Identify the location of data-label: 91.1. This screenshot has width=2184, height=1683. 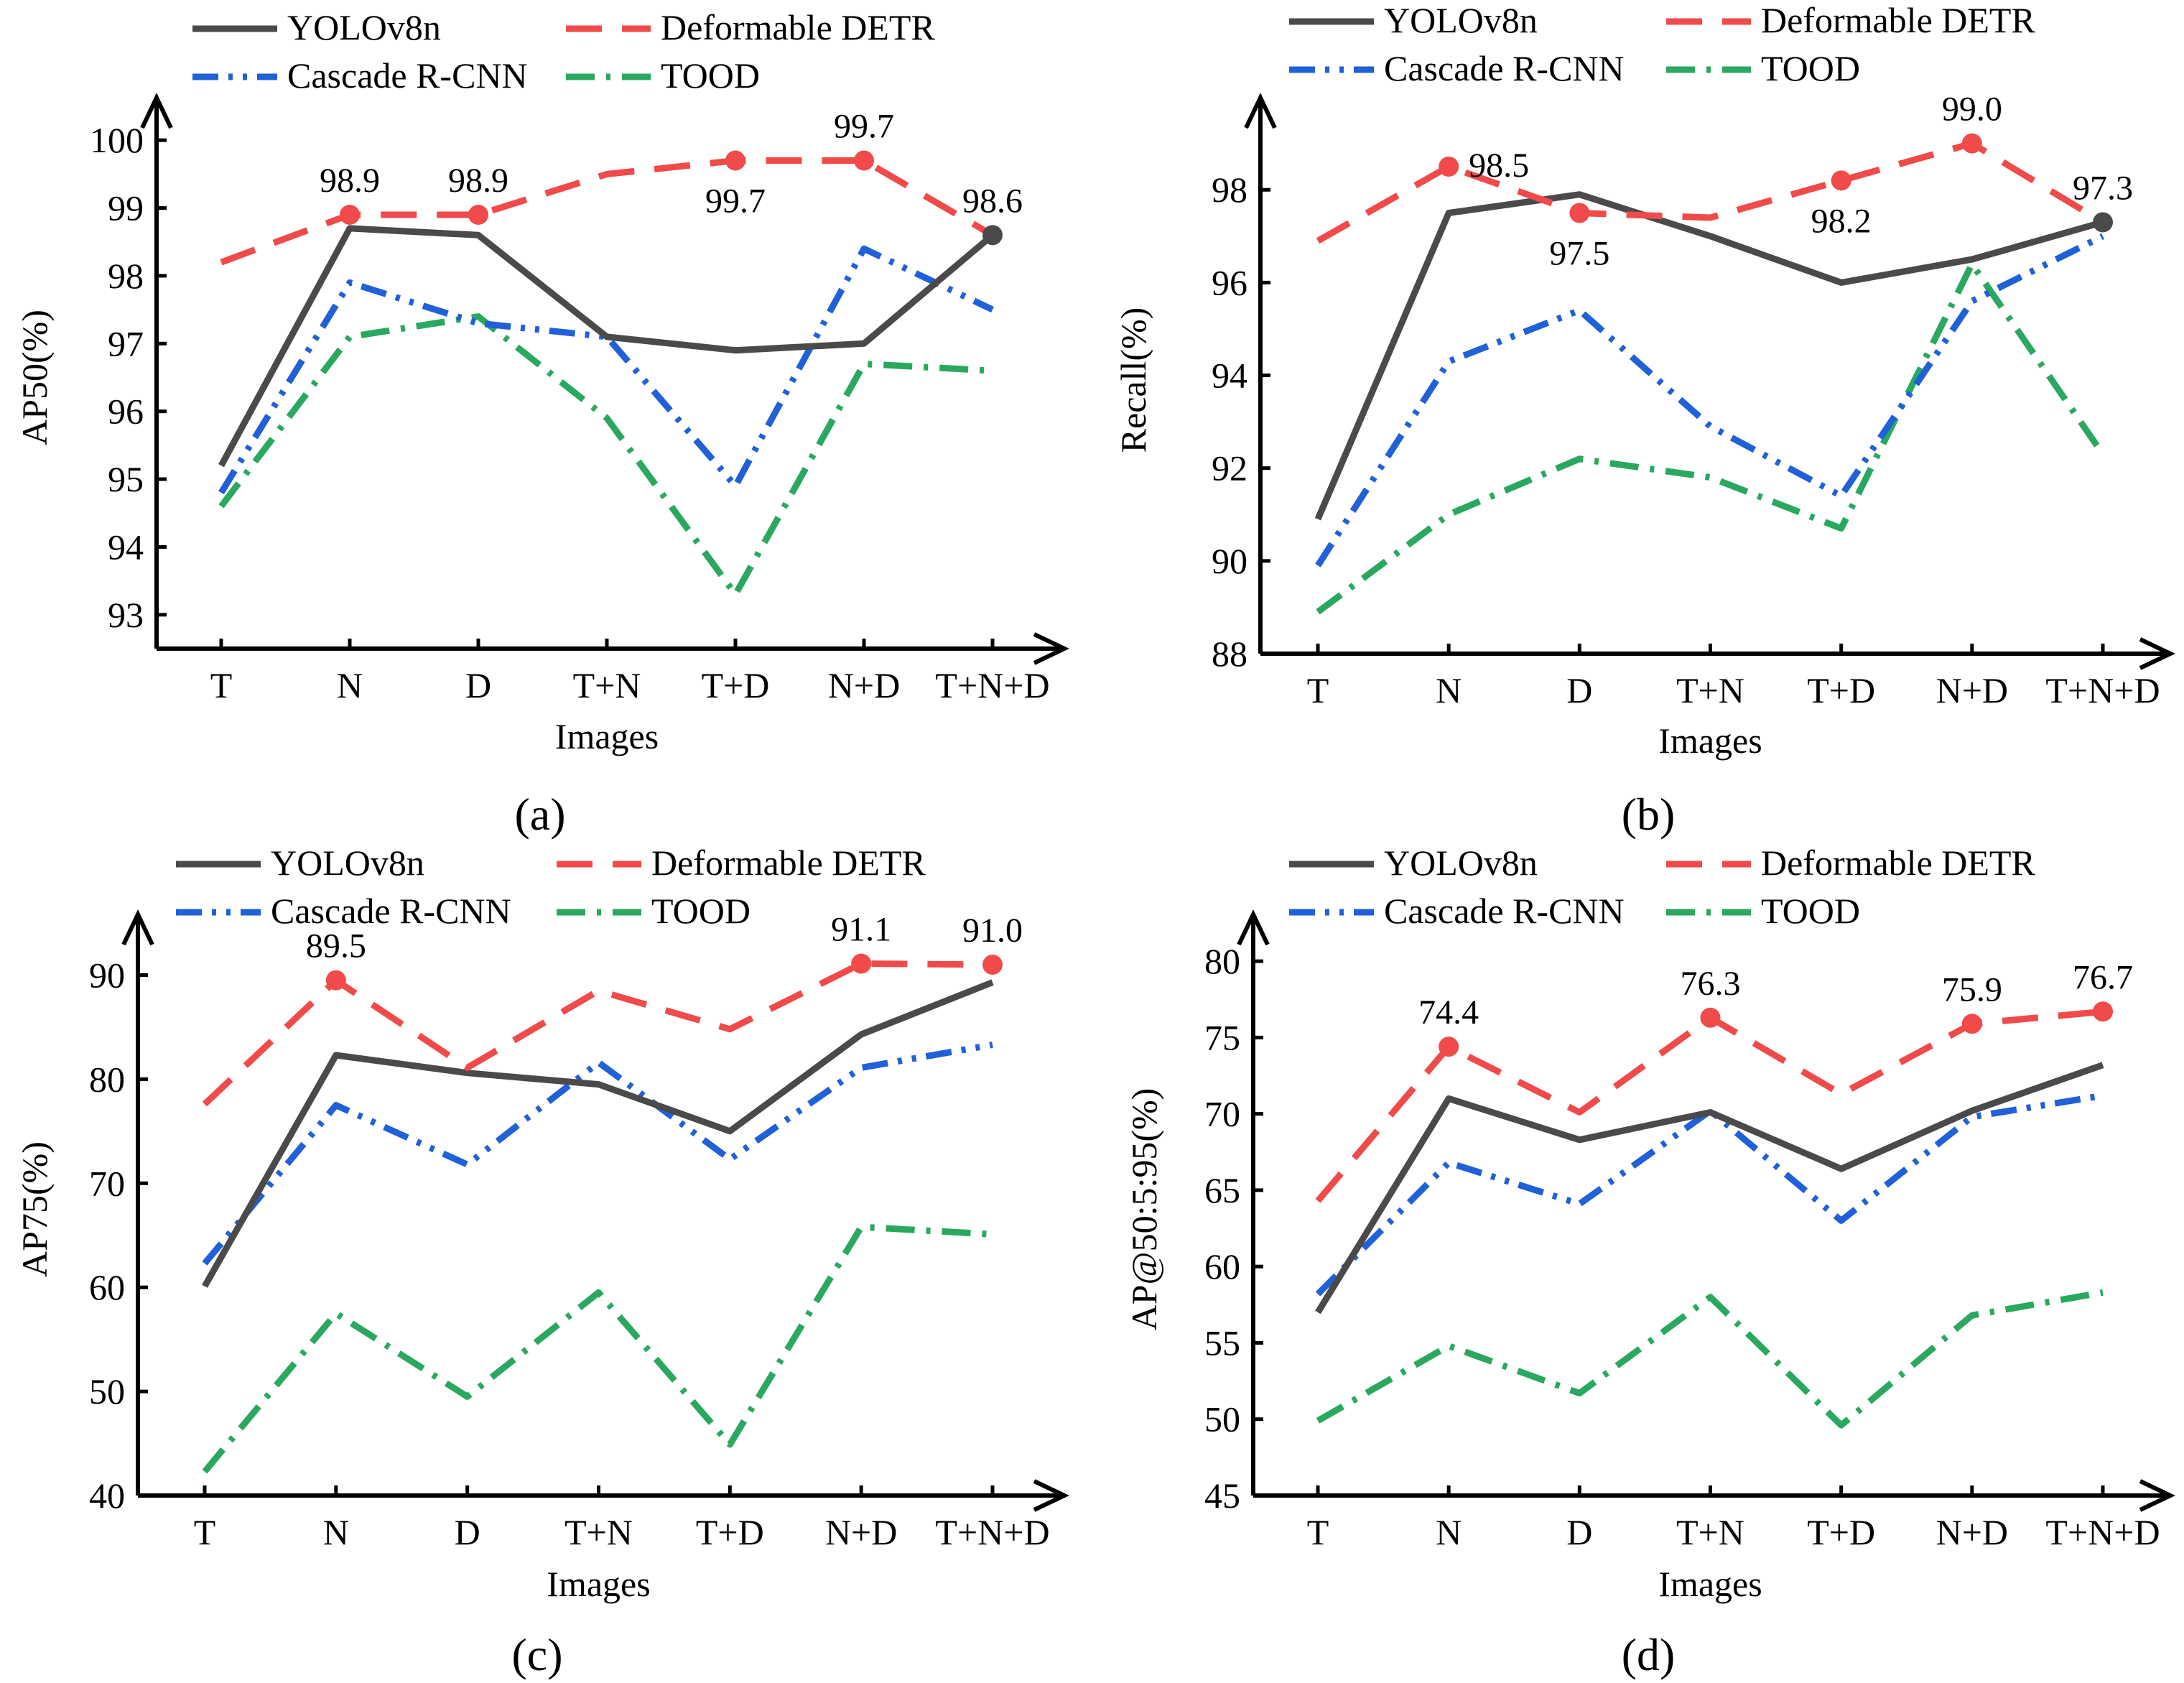
(861, 930).